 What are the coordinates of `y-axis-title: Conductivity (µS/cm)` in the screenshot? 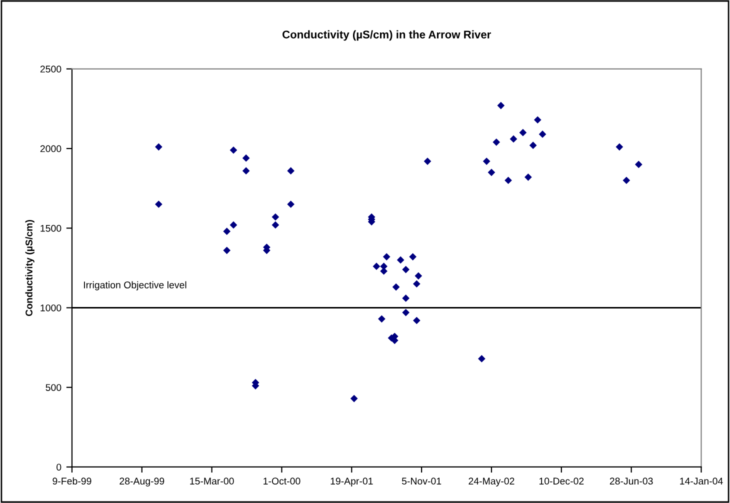 It's located at (29, 268).